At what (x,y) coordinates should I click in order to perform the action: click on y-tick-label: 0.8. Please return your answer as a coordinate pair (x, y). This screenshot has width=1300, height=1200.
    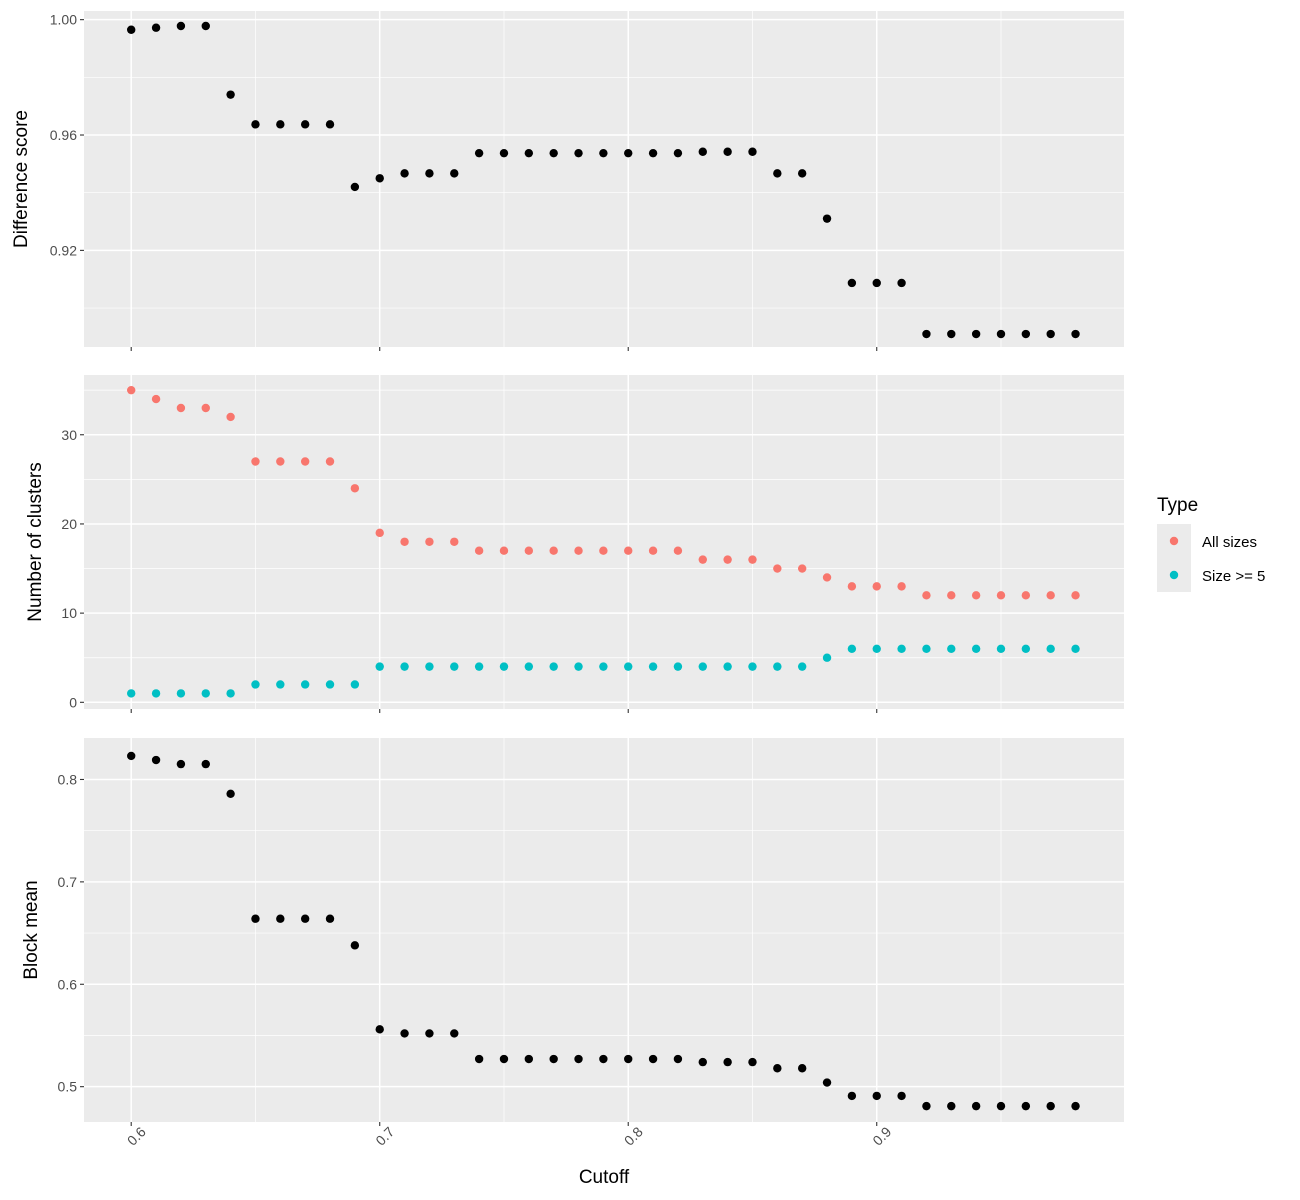
    Looking at the image, I should click on (68, 779).